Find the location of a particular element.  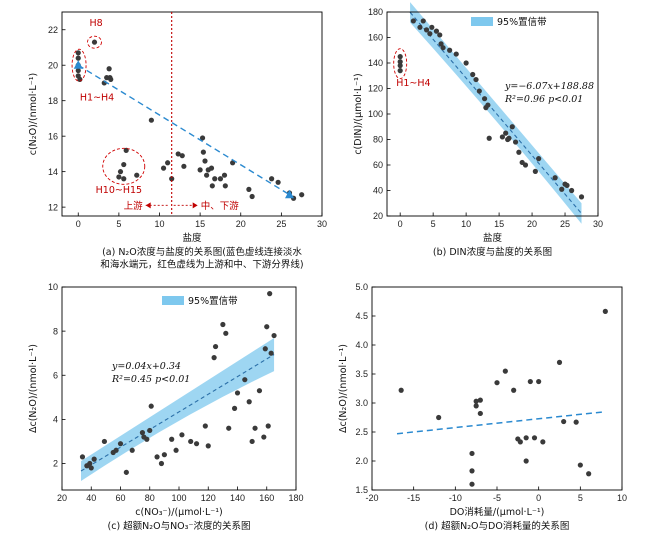

trend-line is located at coordinates (501, 422).